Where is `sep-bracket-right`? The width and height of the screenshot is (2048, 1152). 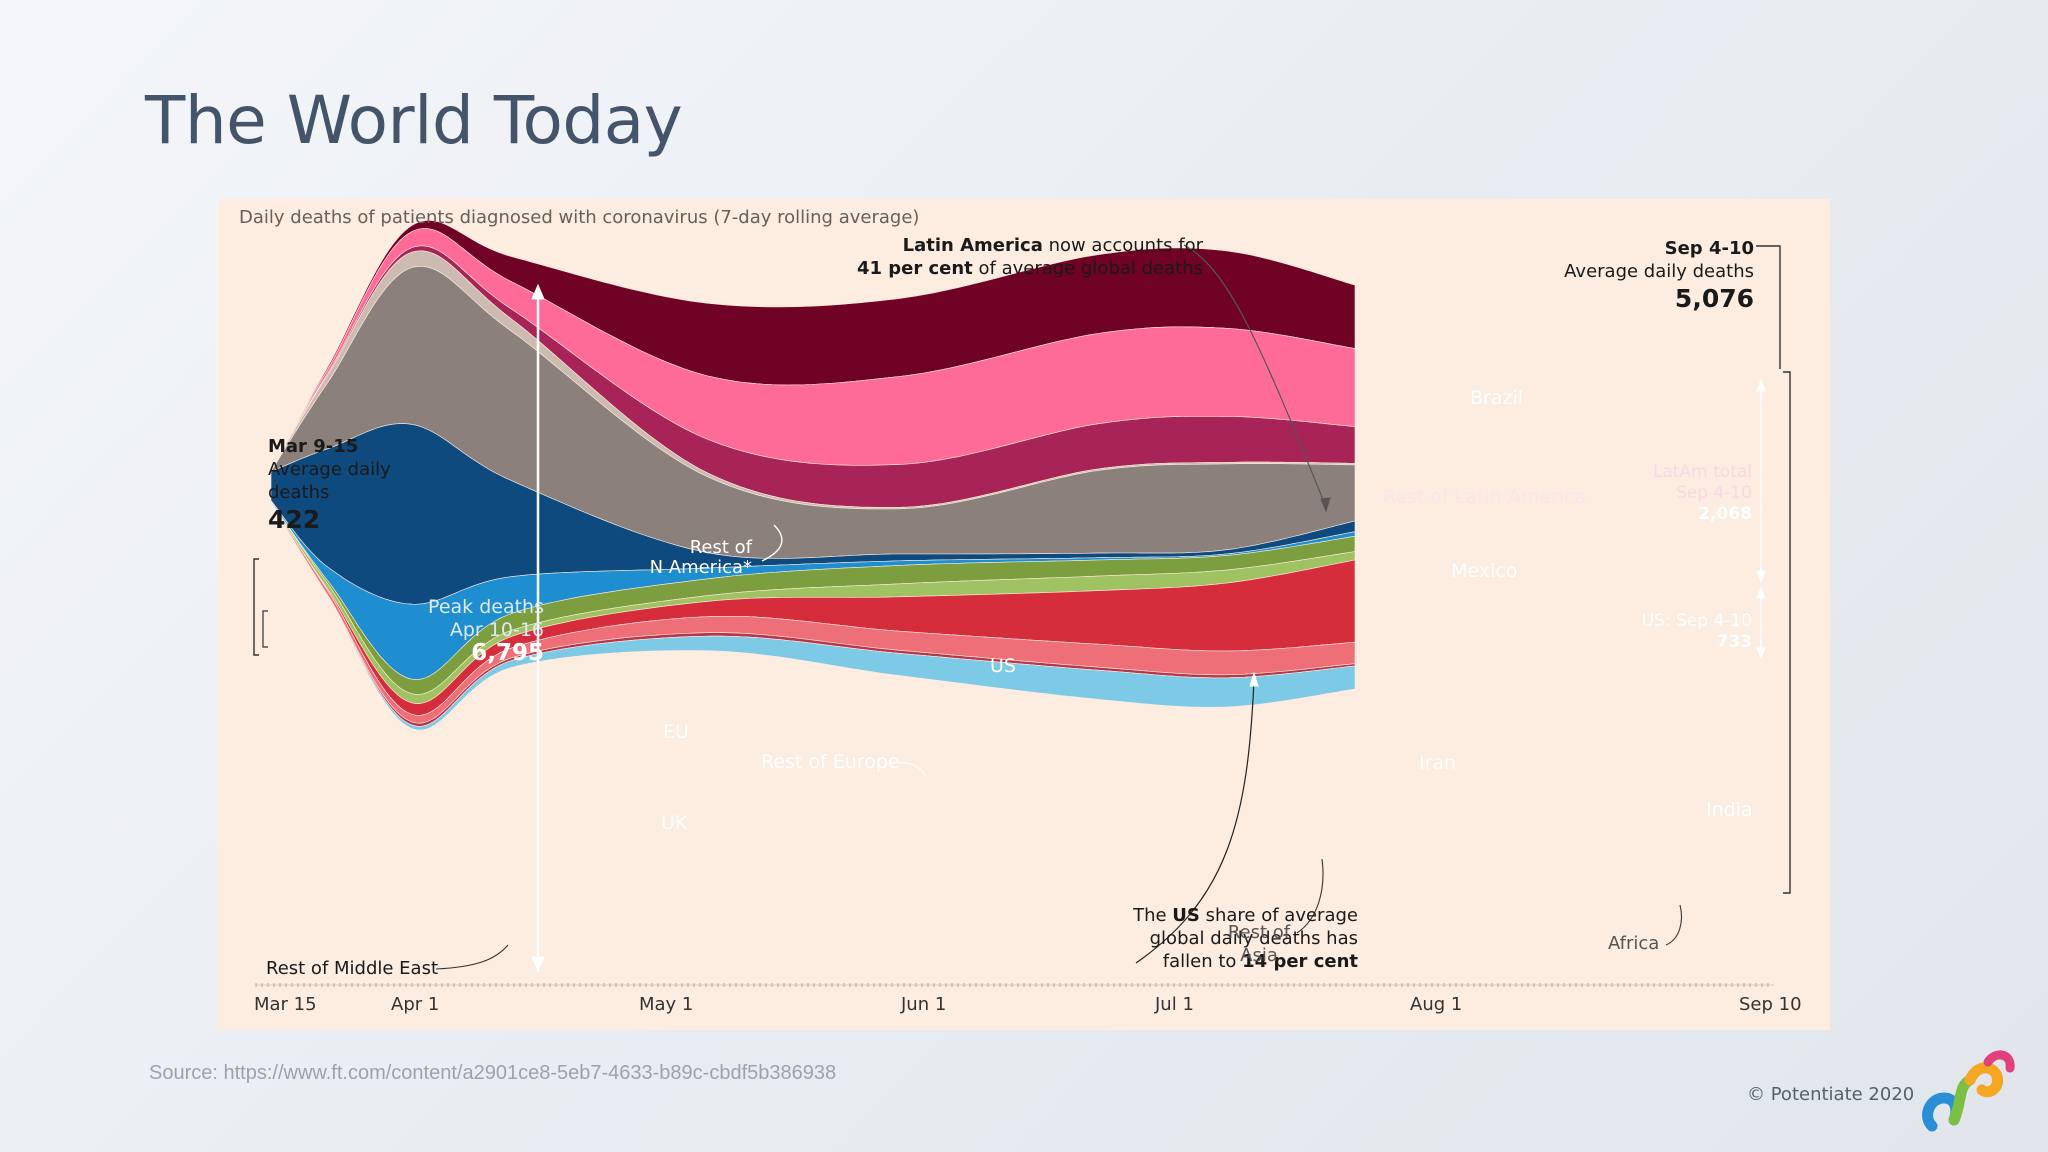 sep-bracket-right is located at coordinates (1787, 632).